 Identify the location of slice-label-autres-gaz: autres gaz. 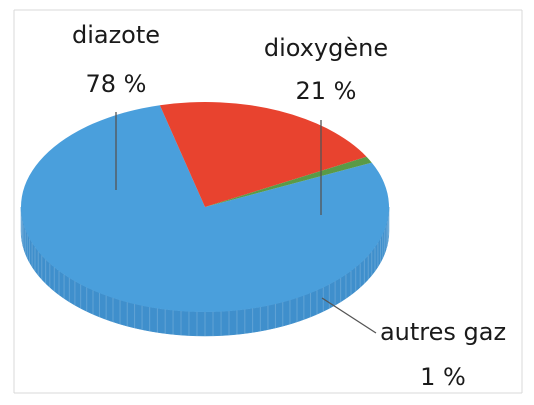
(443, 332).